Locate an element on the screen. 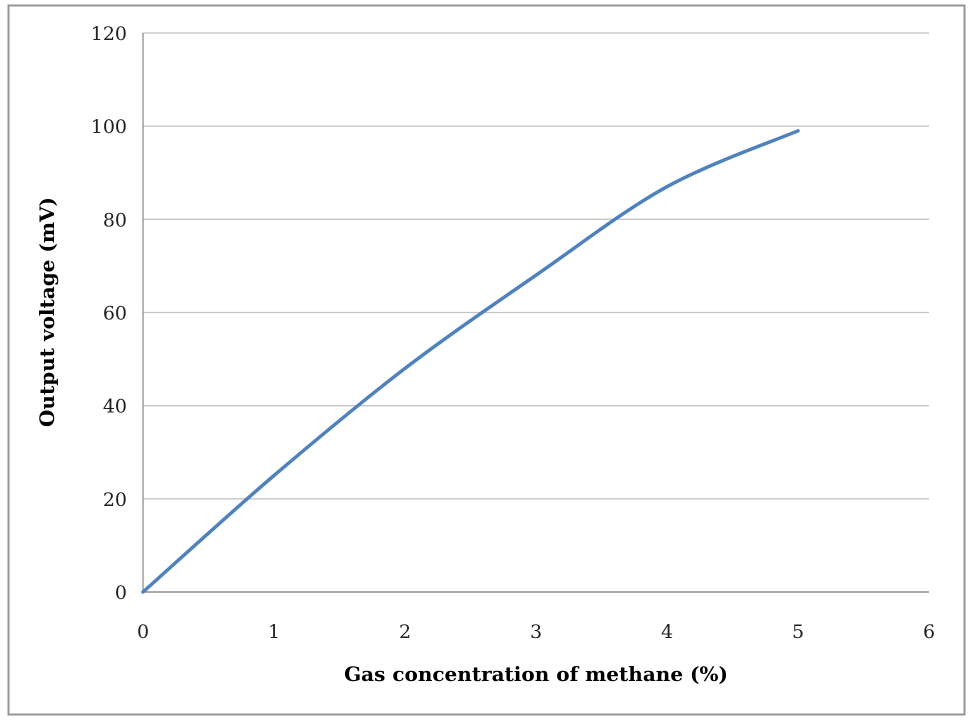  x-axis-title: Gas concentration of methane (%) is located at coordinates (536, 674).